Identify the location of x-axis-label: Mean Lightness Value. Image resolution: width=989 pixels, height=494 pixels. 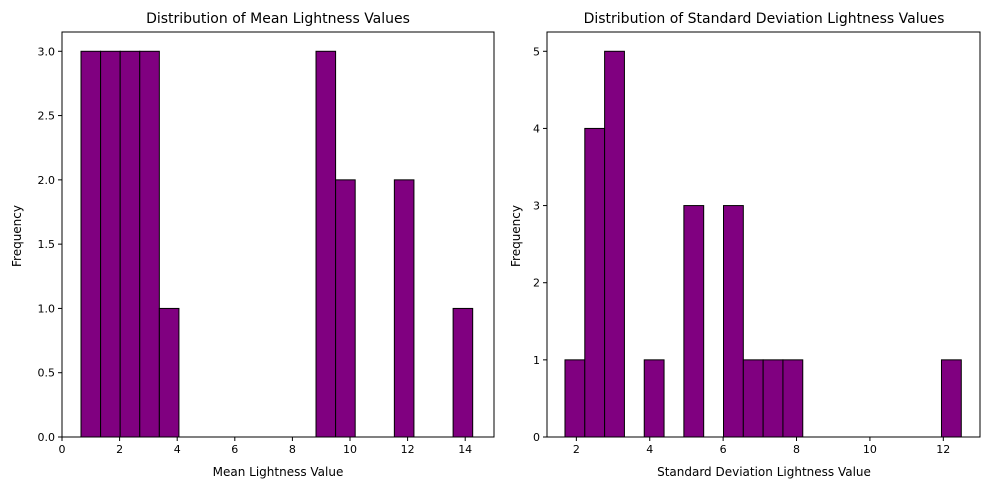
(278, 472).